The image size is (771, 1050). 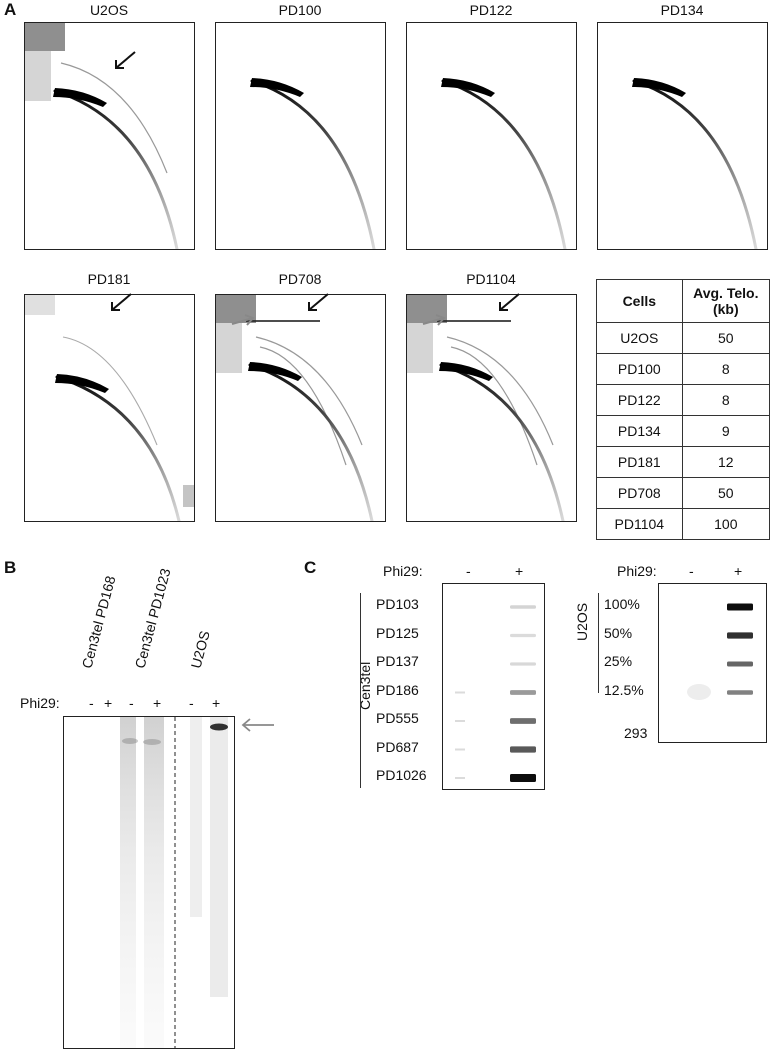 I want to click on table-row: PD1104 100, so click(x=683, y=524).